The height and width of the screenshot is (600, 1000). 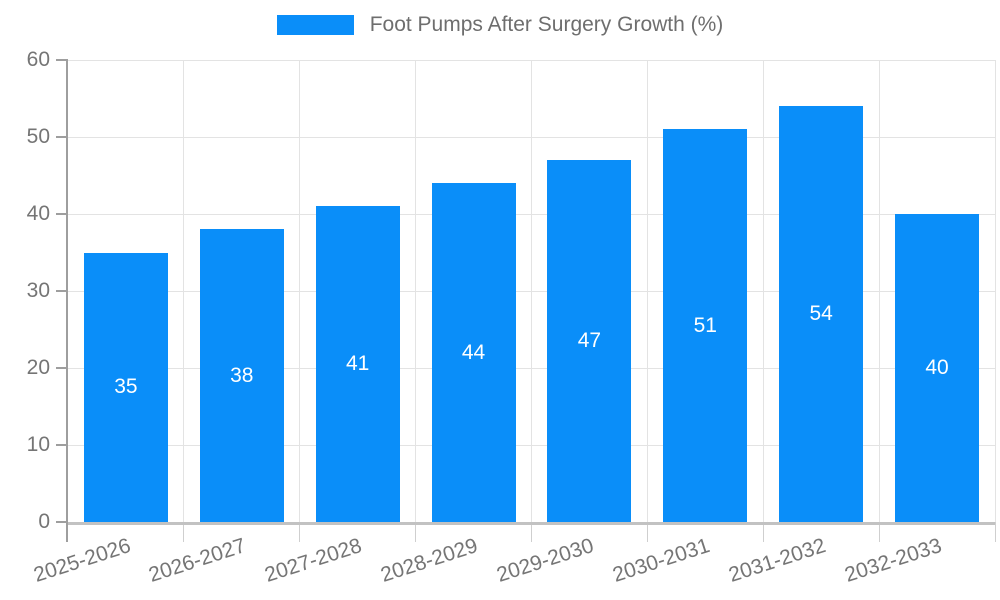 I want to click on x-axis-label: 2032-2033, so click(x=893, y=560).